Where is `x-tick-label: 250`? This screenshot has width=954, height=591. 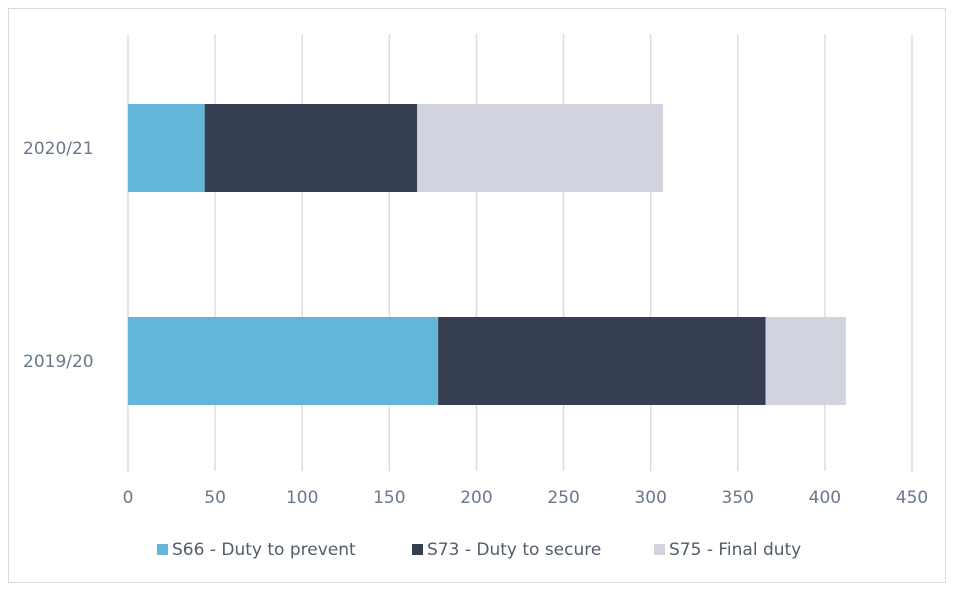 x-tick-label: 250 is located at coordinates (563, 498).